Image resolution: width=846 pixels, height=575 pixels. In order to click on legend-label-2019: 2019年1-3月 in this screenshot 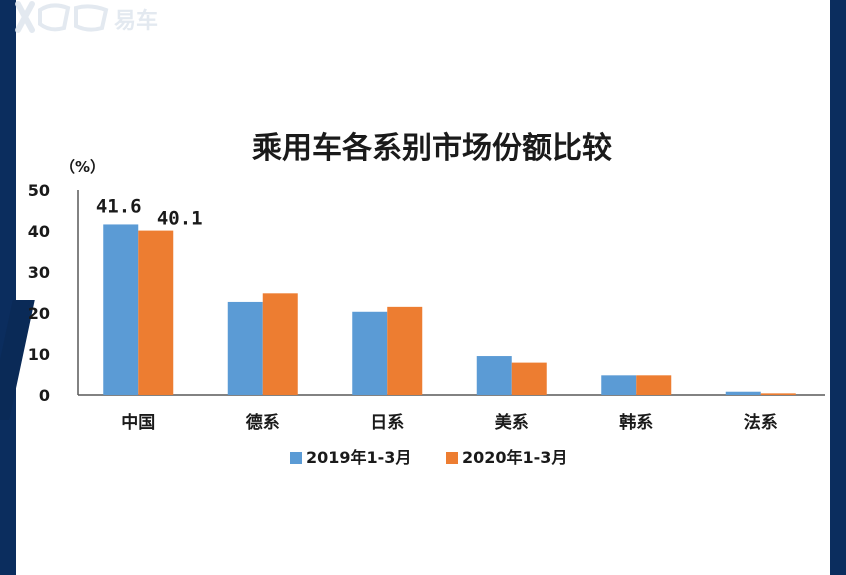, I will do `click(358, 457)`.